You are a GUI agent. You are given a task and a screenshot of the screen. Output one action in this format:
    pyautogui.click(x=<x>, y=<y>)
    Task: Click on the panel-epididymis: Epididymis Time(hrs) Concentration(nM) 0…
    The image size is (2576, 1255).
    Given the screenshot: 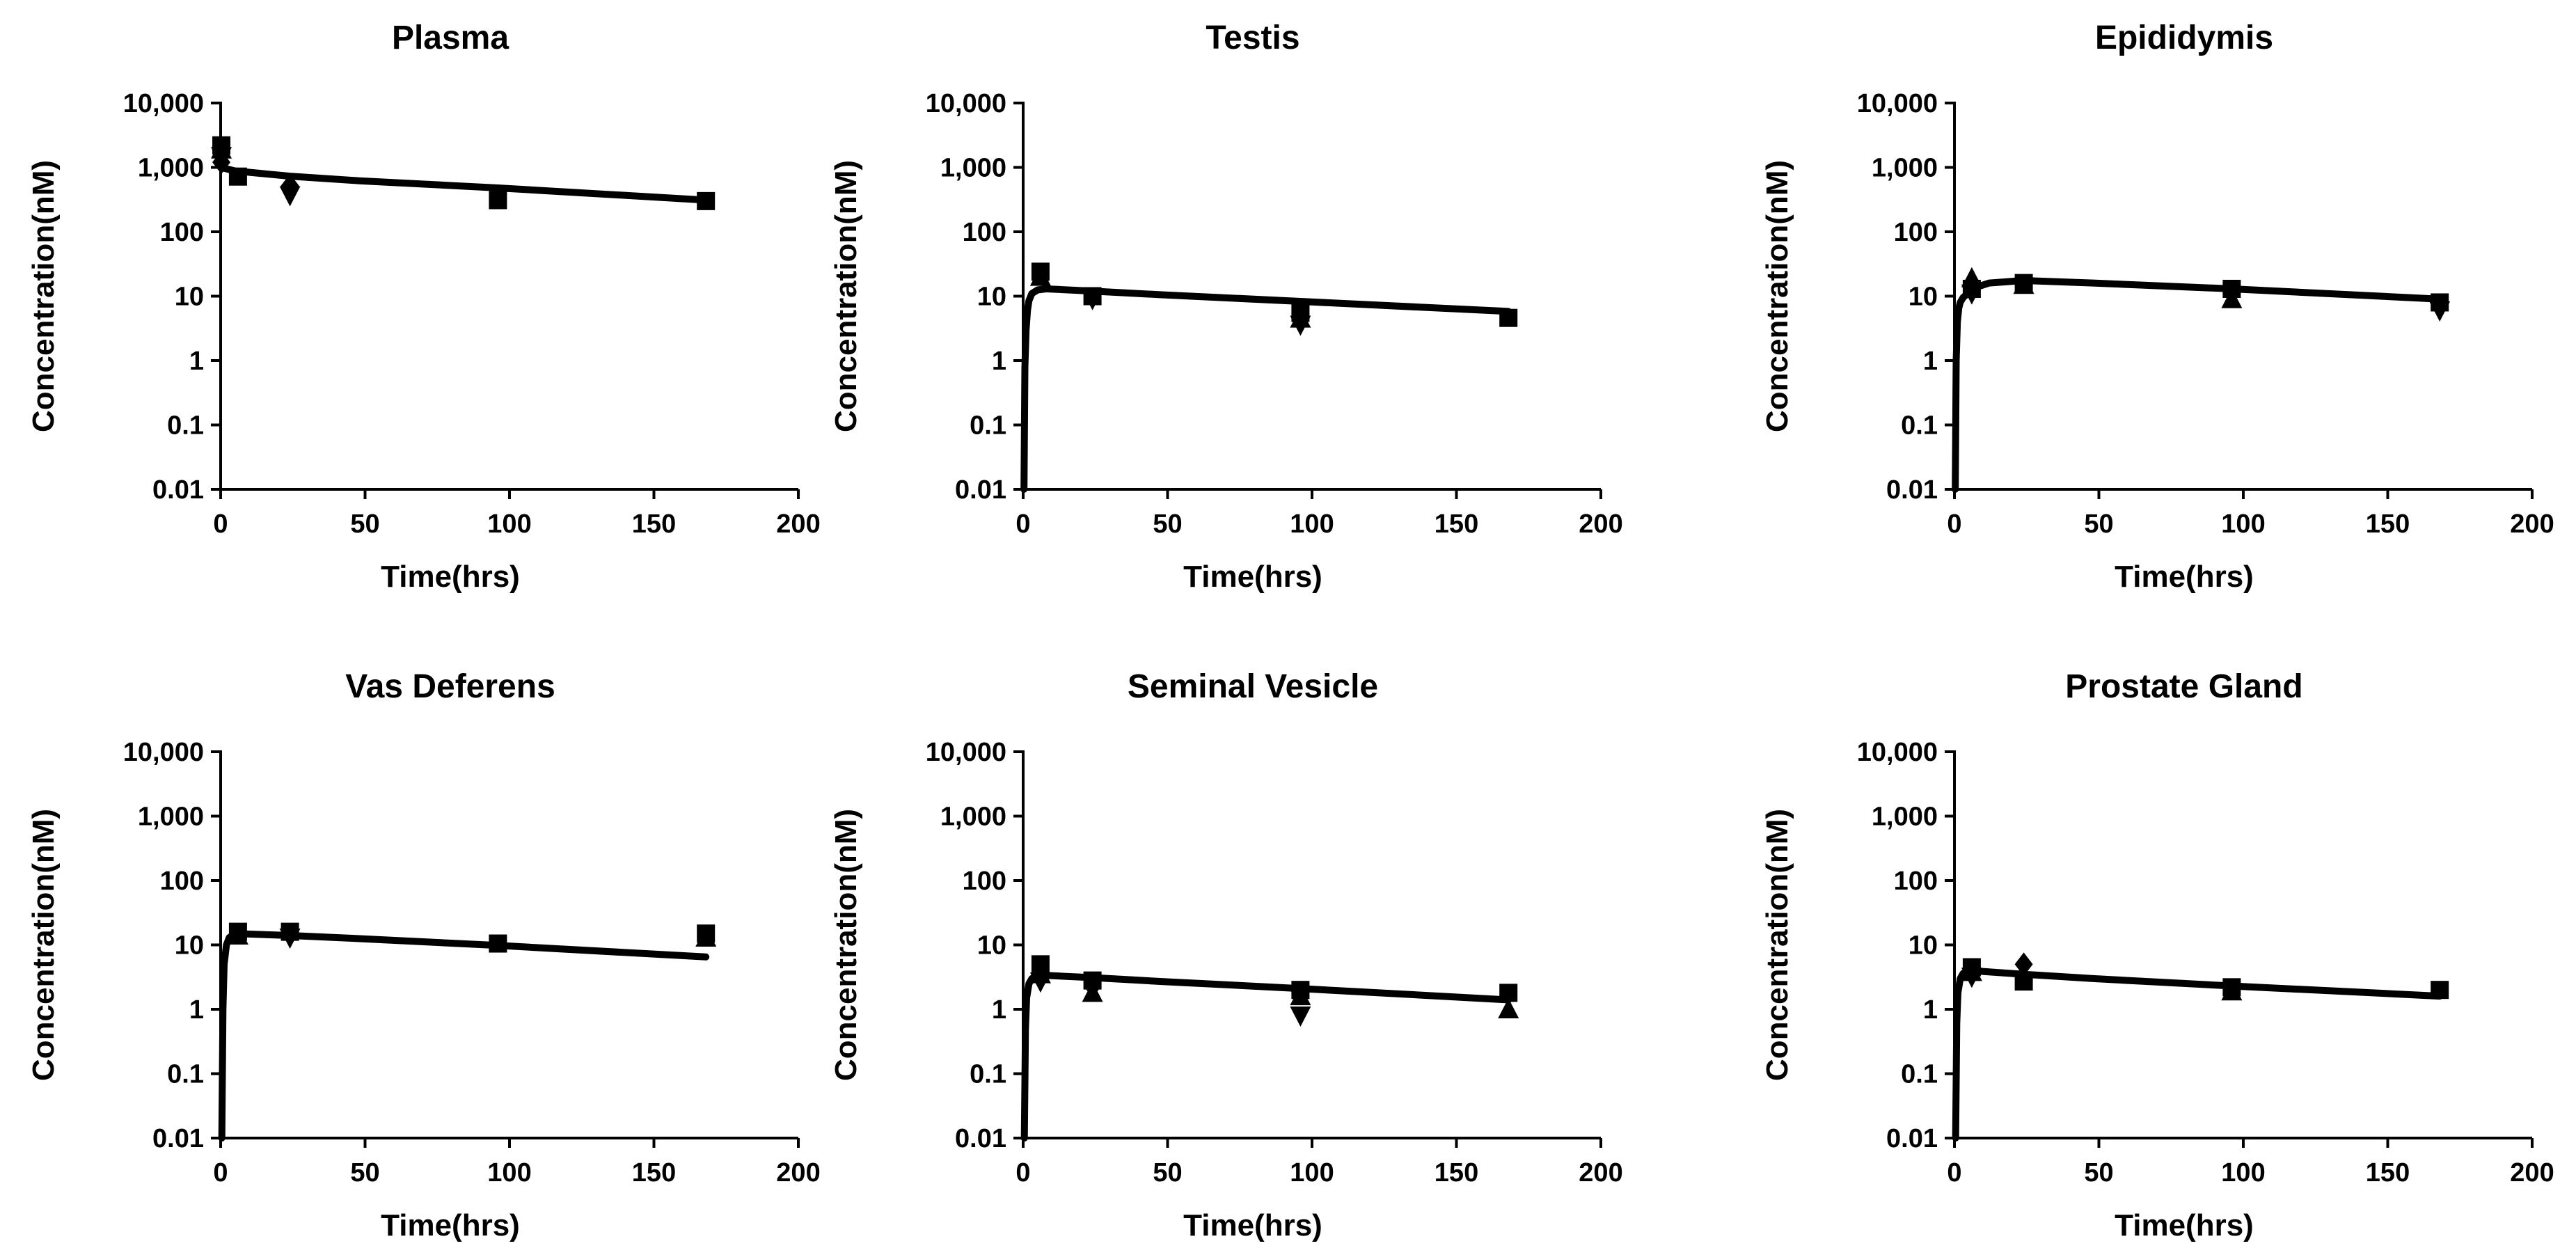 What is the action you would take?
    pyautogui.click(x=2157, y=307)
    